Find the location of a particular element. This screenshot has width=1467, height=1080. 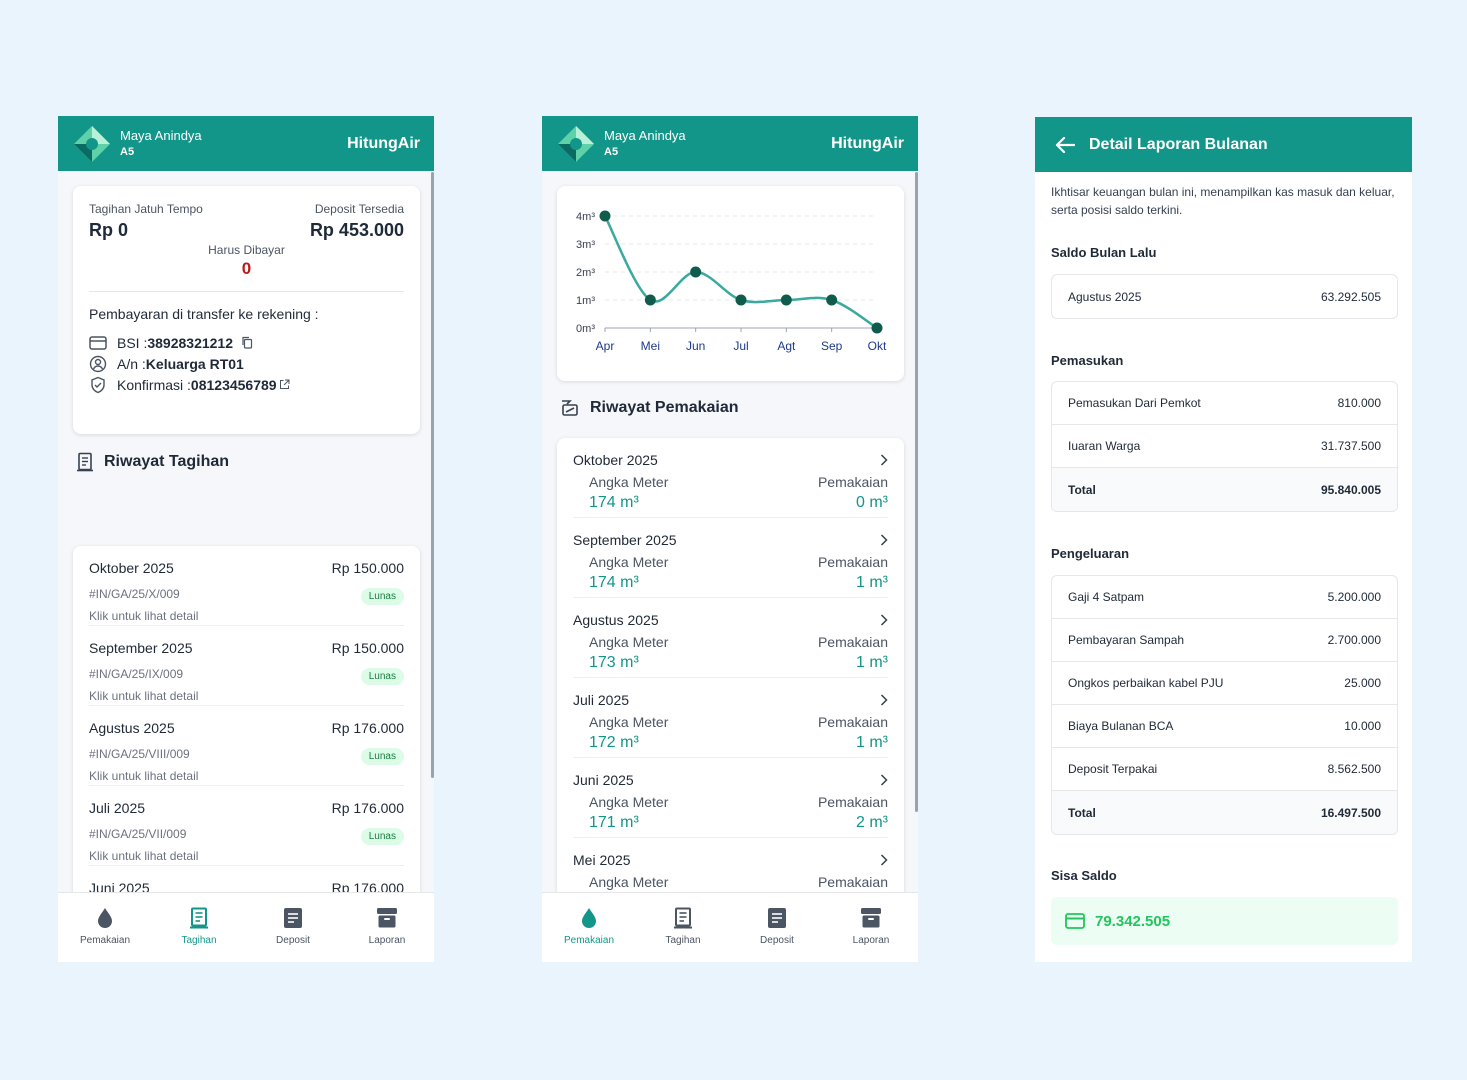

external-link-icon is located at coordinates (284, 384).